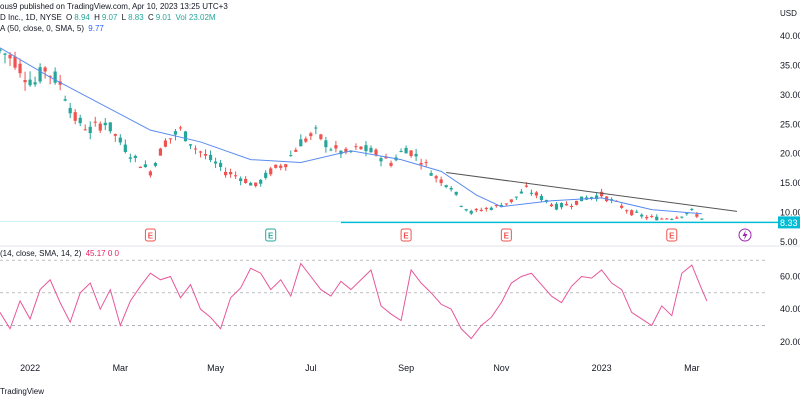 The width and height of the screenshot is (800, 400). What do you see at coordinates (501, 368) in the screenshot?
I see `time-tick-label-5: Nov` at bounding box center [501, 368].